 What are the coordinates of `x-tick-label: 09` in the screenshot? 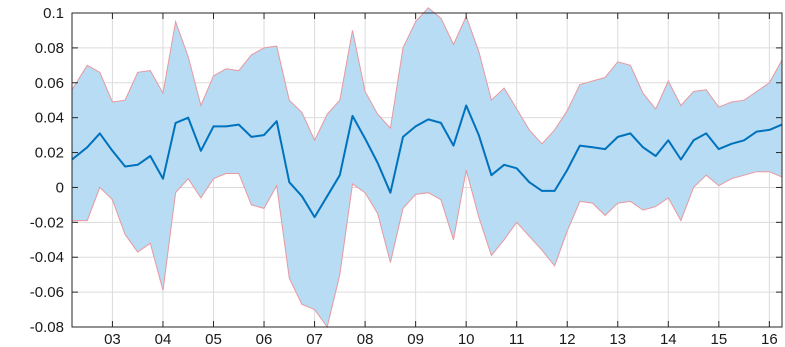 It's located at (415, 339).